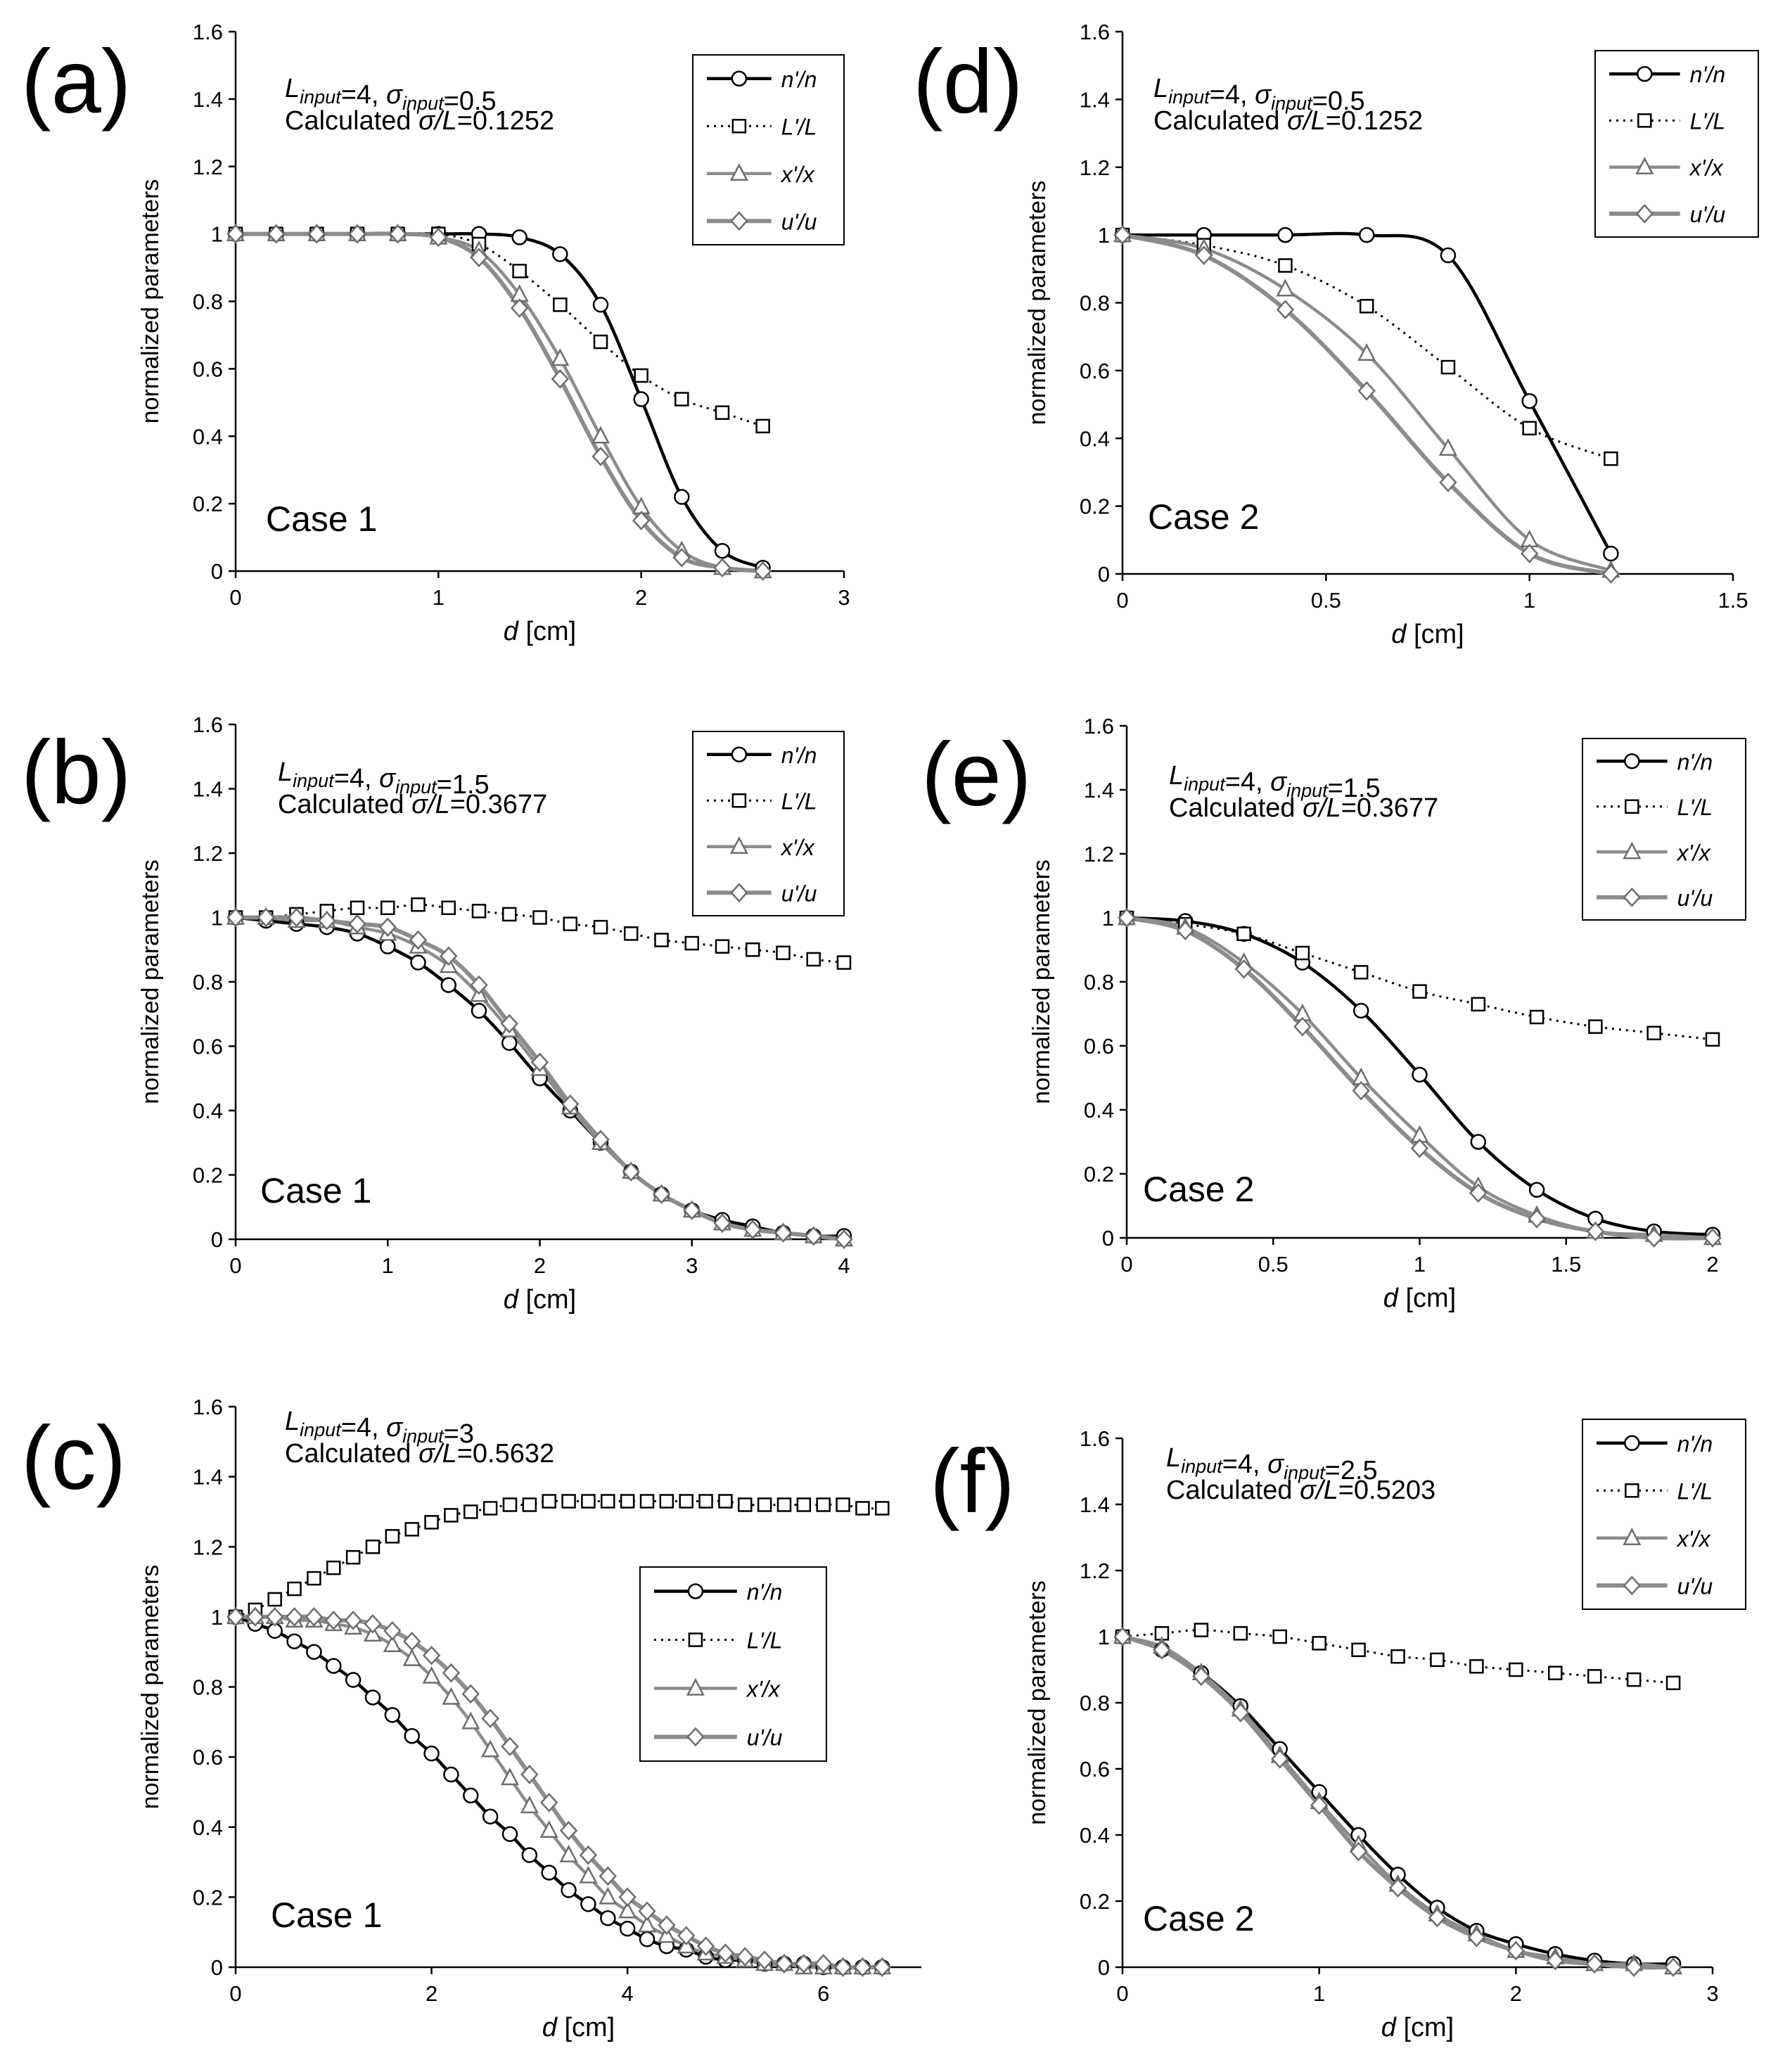 The width and height of the screenshot is (1778, 2072). What do you see at coordinates (412, 804) in the screenshot?
I see `info-calculated-ratio: Calculated σ/L=0.3677` at bounding box center [412, 804].